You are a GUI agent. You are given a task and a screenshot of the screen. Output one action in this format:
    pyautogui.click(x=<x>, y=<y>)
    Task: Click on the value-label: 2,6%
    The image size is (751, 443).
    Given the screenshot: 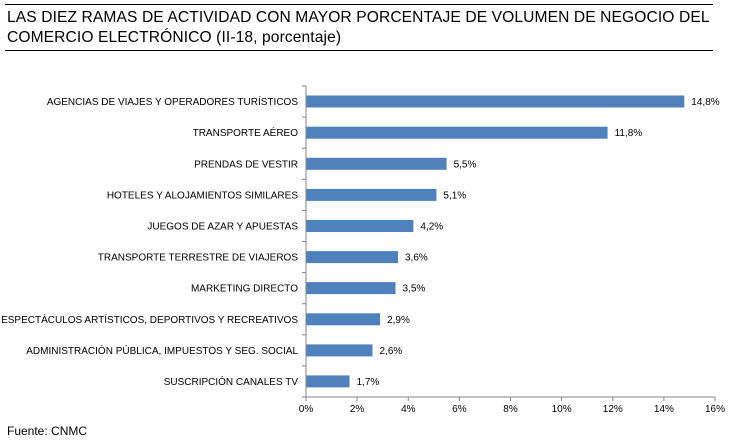 What is the action you would take?
    pyautogui.click(x=391, y=351)
    